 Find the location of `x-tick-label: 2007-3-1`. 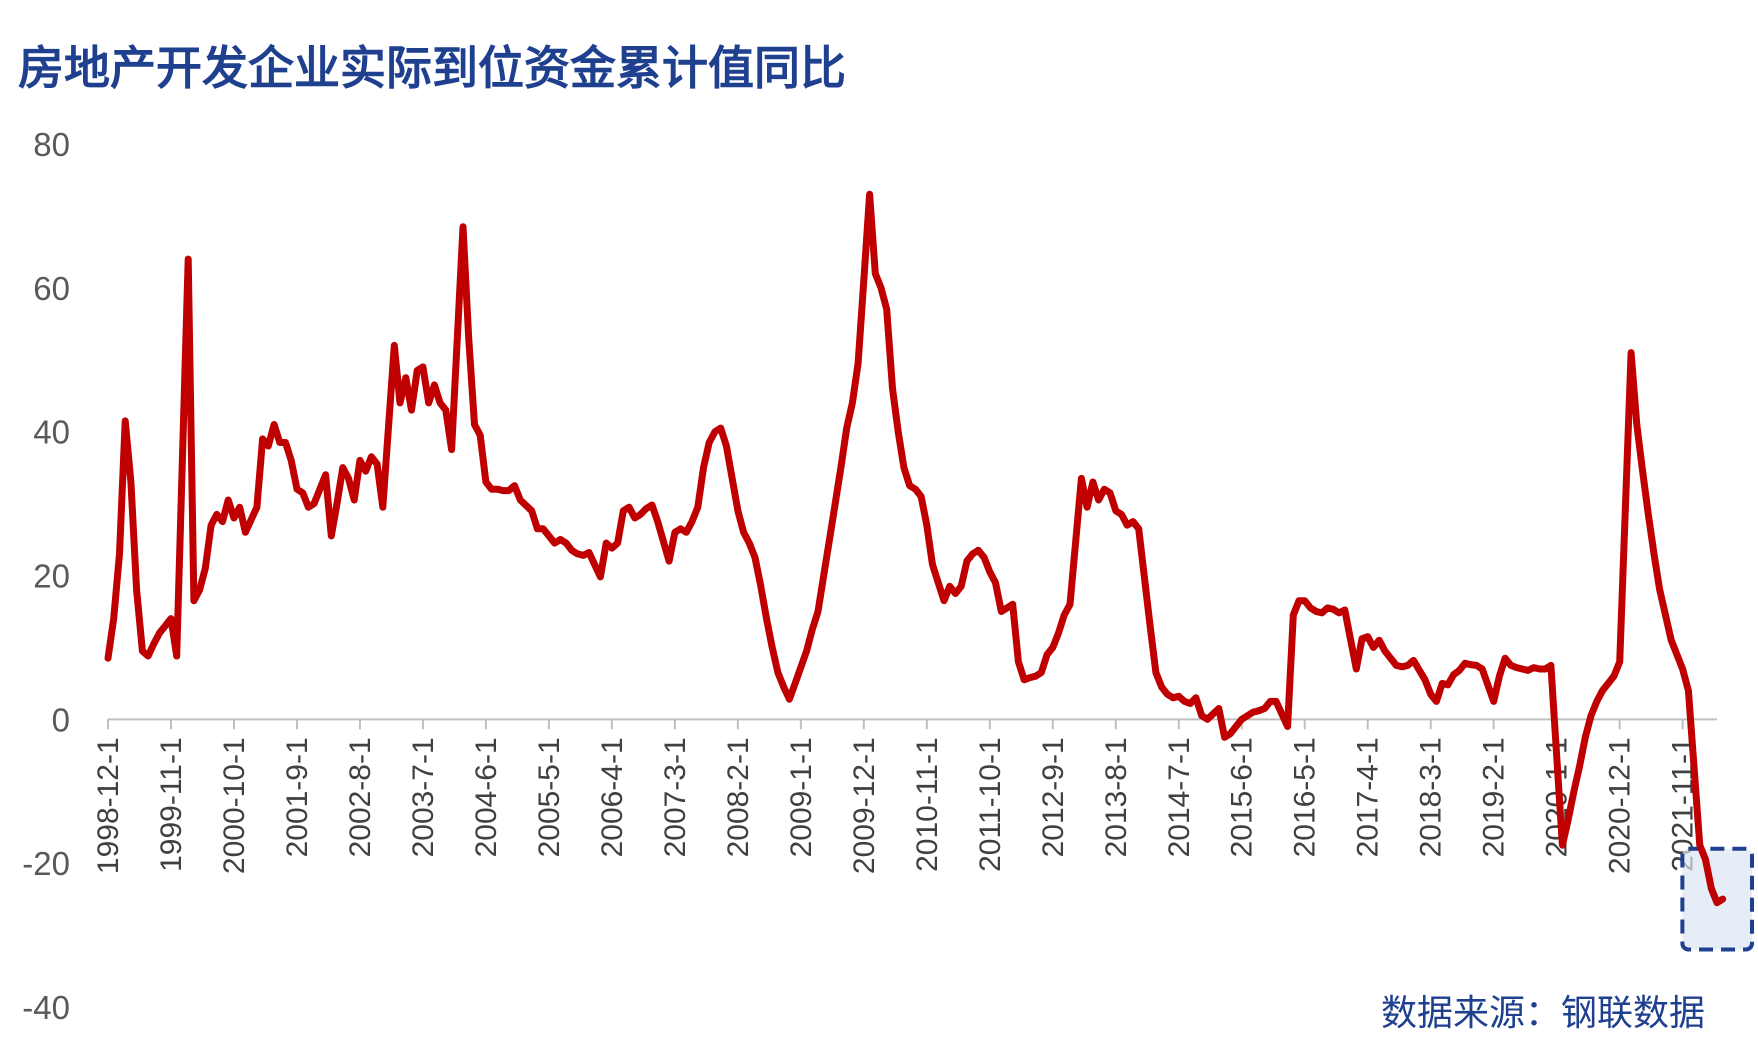

x-tick-label: 2007-3-1 is located at coordinates (675, 797).